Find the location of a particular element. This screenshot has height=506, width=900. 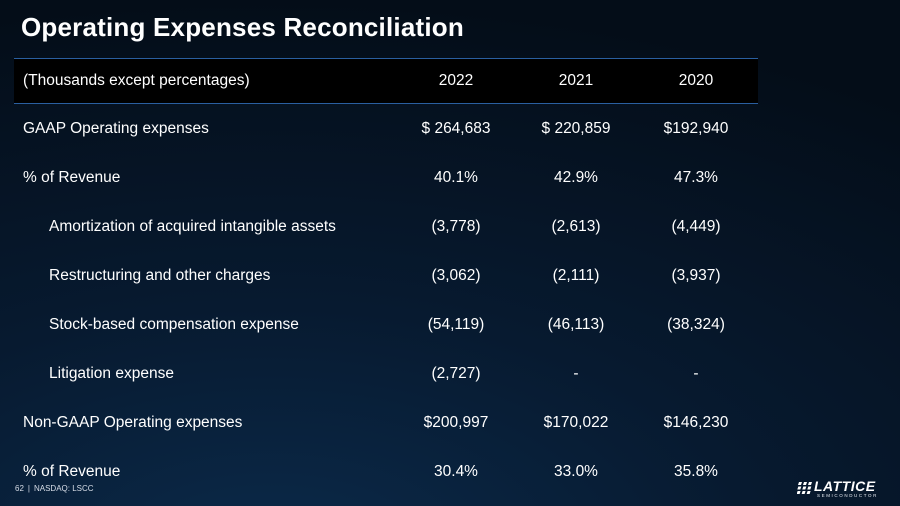

cell-2022: 40.1% is located at coordinates (456, 177).